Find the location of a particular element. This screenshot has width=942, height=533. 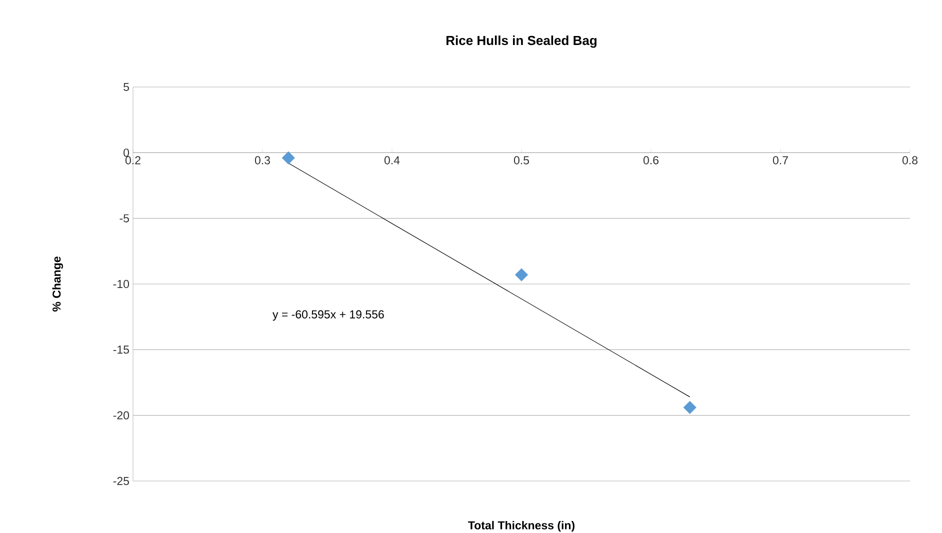

y-tick-label: -20 is located at coordinates (121, 415).